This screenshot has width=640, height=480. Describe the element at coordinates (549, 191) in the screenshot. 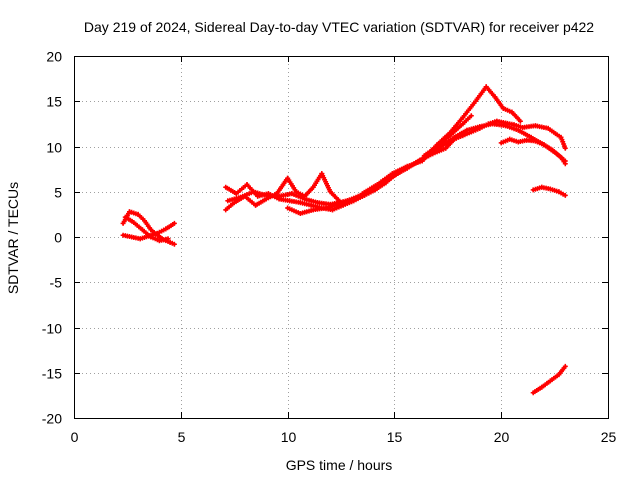

I see `series-track-l` at that location.